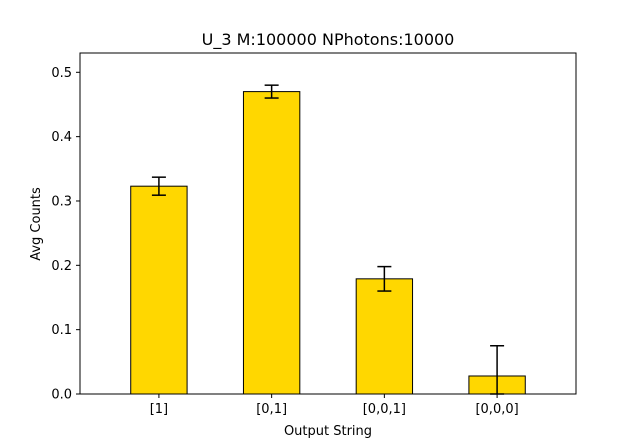  Describe the element at coordinates (159, 409) in the screenshot. I see `x-tick-label: [1]` at that location.